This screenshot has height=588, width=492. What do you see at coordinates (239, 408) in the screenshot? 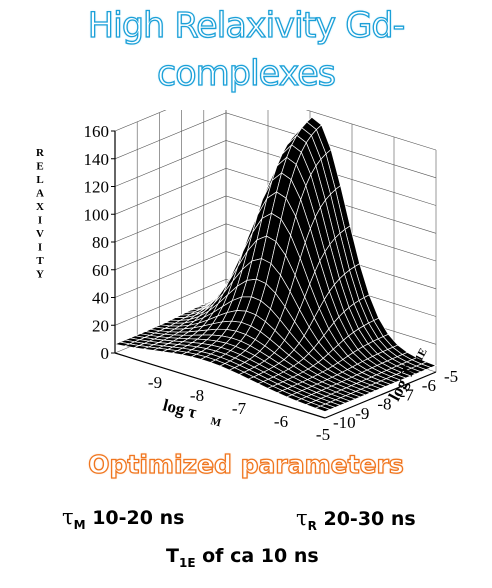
I see `x-tick-label: -7` at bounding box center [239, 408].